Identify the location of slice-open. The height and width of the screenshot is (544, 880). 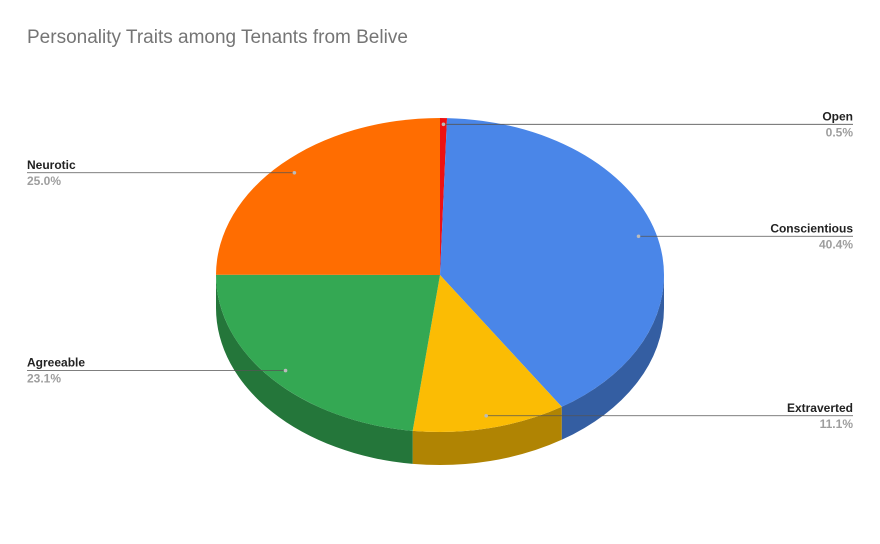
(444, 196).